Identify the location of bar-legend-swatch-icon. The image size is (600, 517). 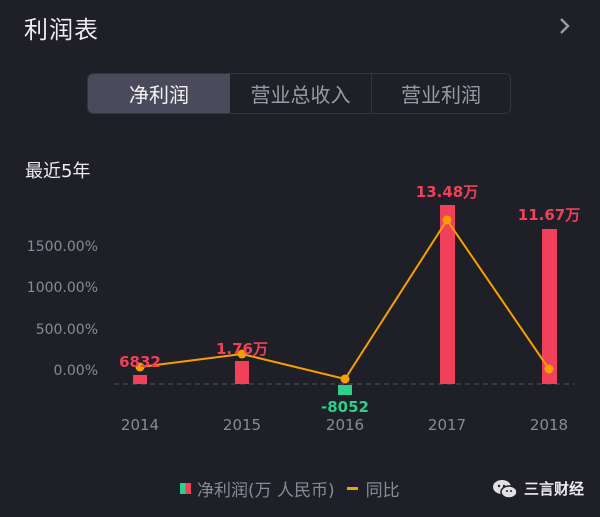
(185, 488).